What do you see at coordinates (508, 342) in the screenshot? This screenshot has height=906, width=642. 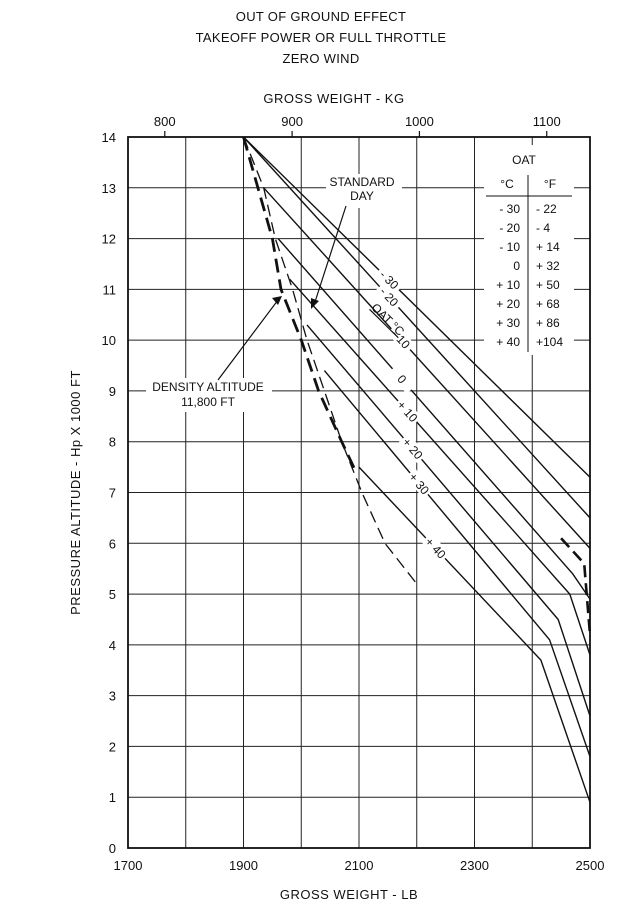 I see `oat-table-cell-c-7: + 40` at bounding box center [508, 342].